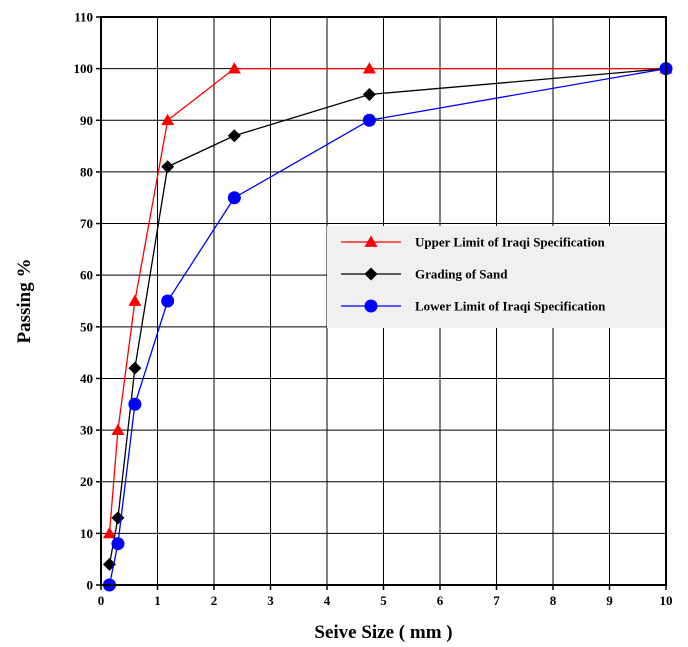 This screenshot has width=688, height=647. I want to click on x-tick-label: 9, so click(609, 600).